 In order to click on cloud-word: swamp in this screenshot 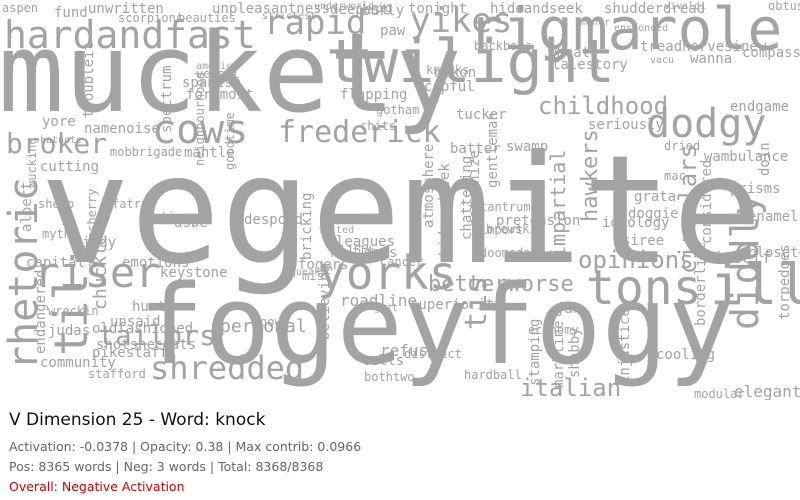, I will do `click(527, 147)`.